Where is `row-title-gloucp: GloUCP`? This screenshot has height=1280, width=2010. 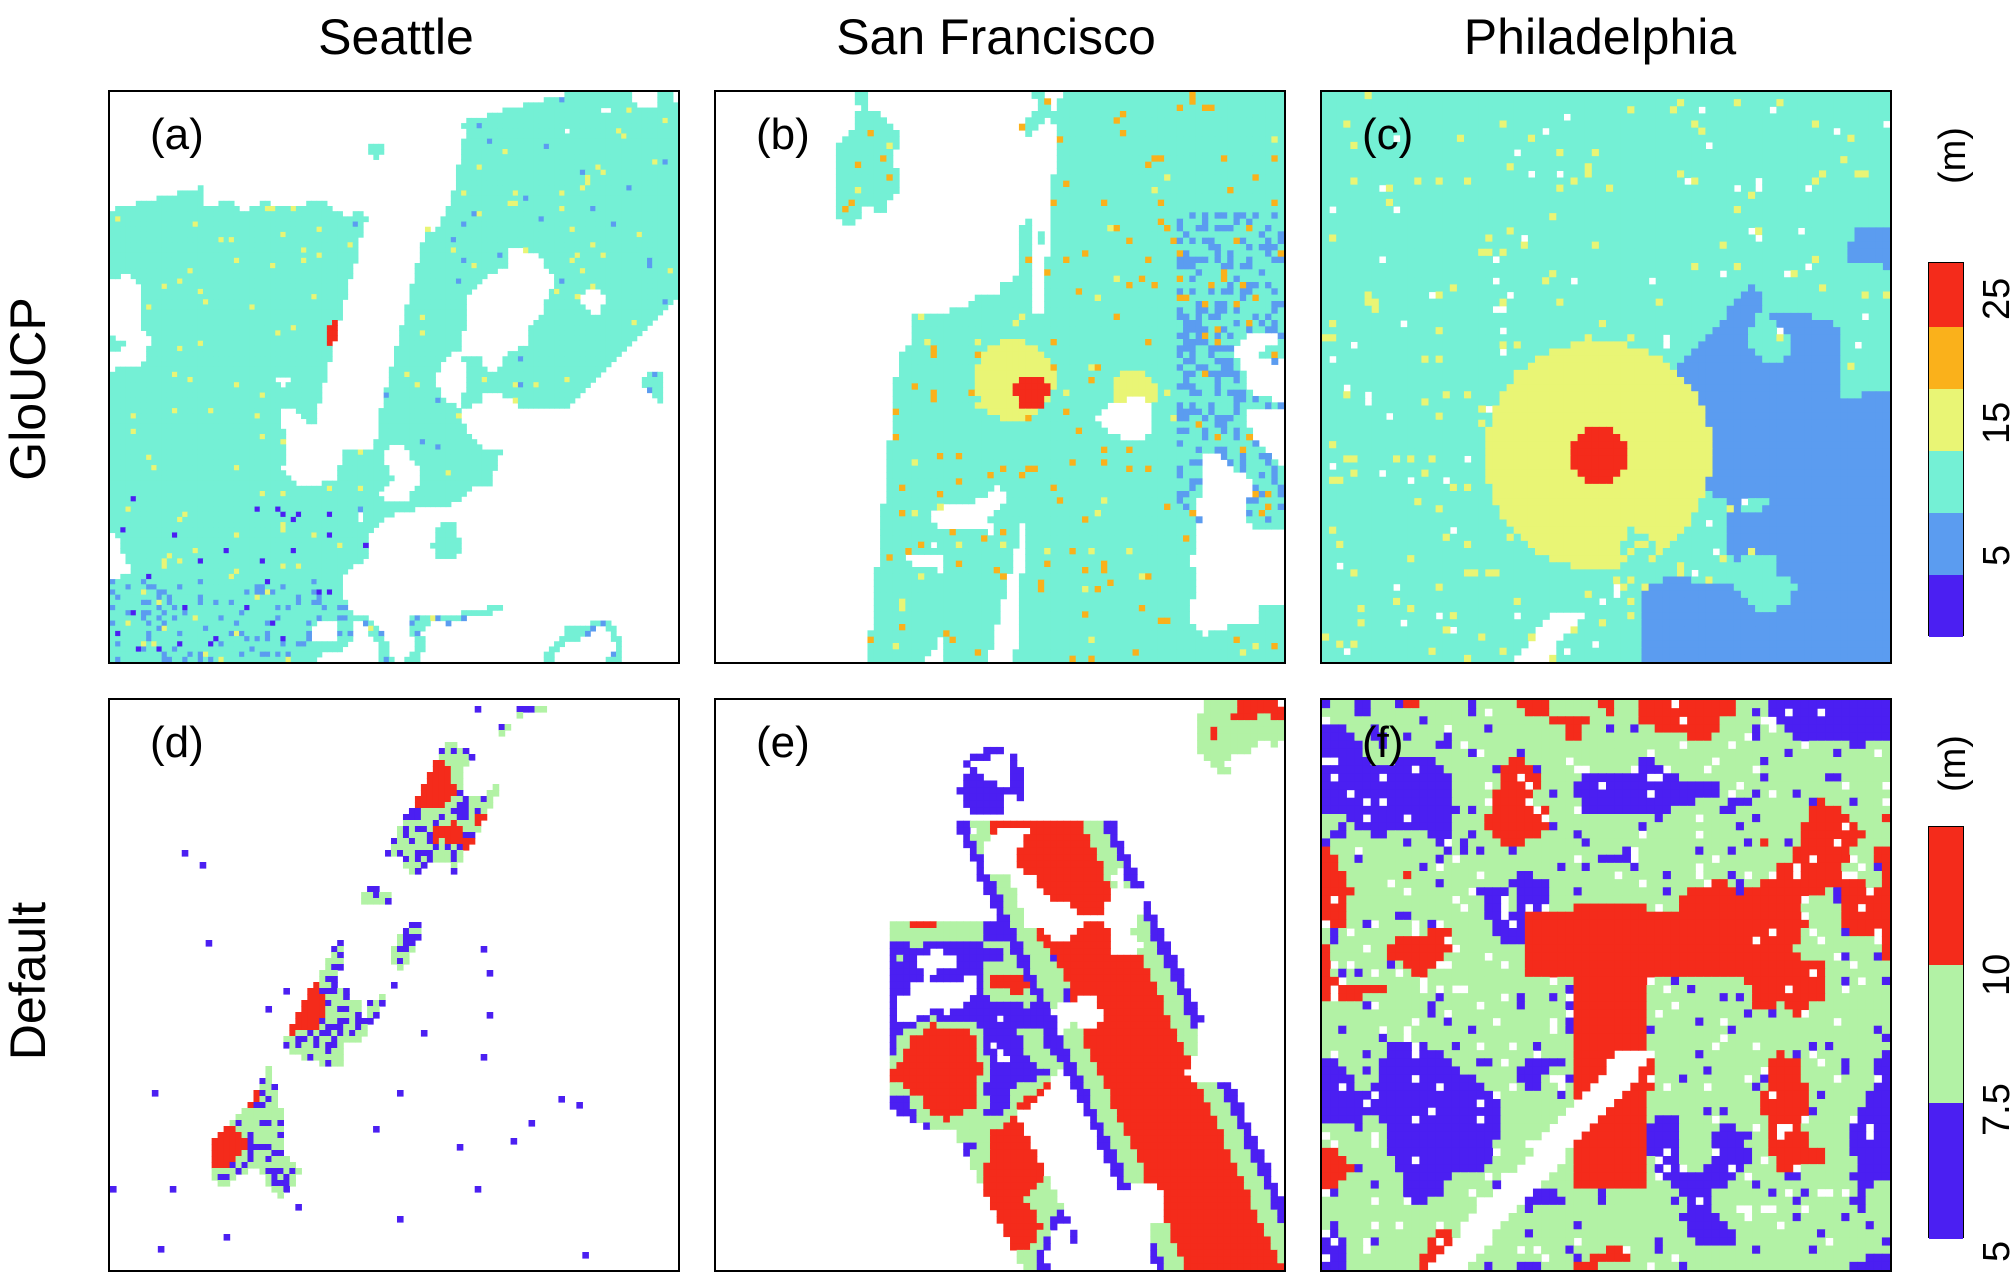 row-title-gloucp: GloUCP is located at coordinates (28, 389).